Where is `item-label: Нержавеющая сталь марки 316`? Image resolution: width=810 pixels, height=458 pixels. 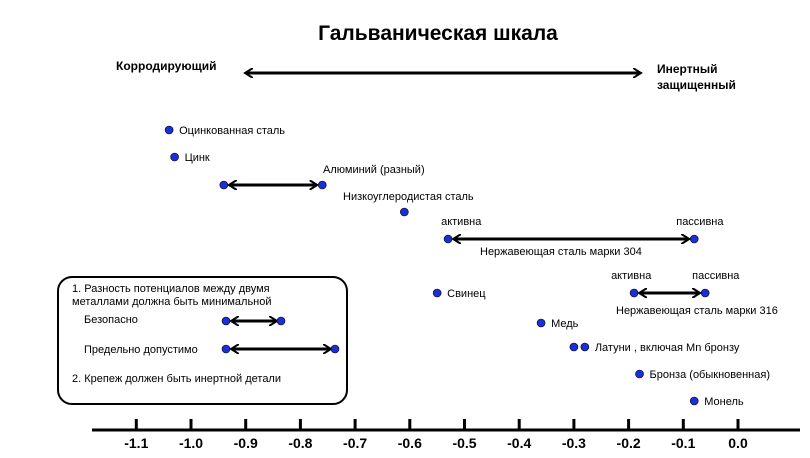
item-label: Нержавеющая сталь марки 316 is located at coordinates (697, 311).